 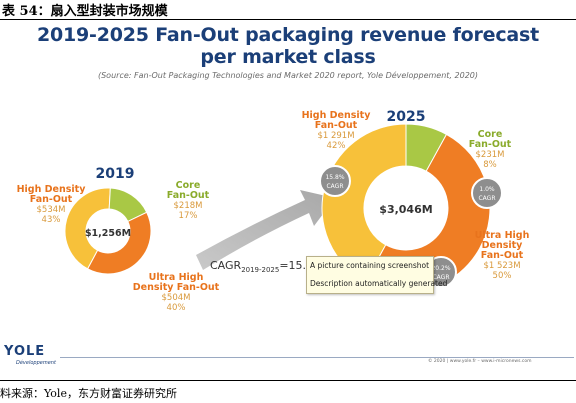 I want to click on label-2025-ultra-percent: 50%, so click(x=502, y=276).